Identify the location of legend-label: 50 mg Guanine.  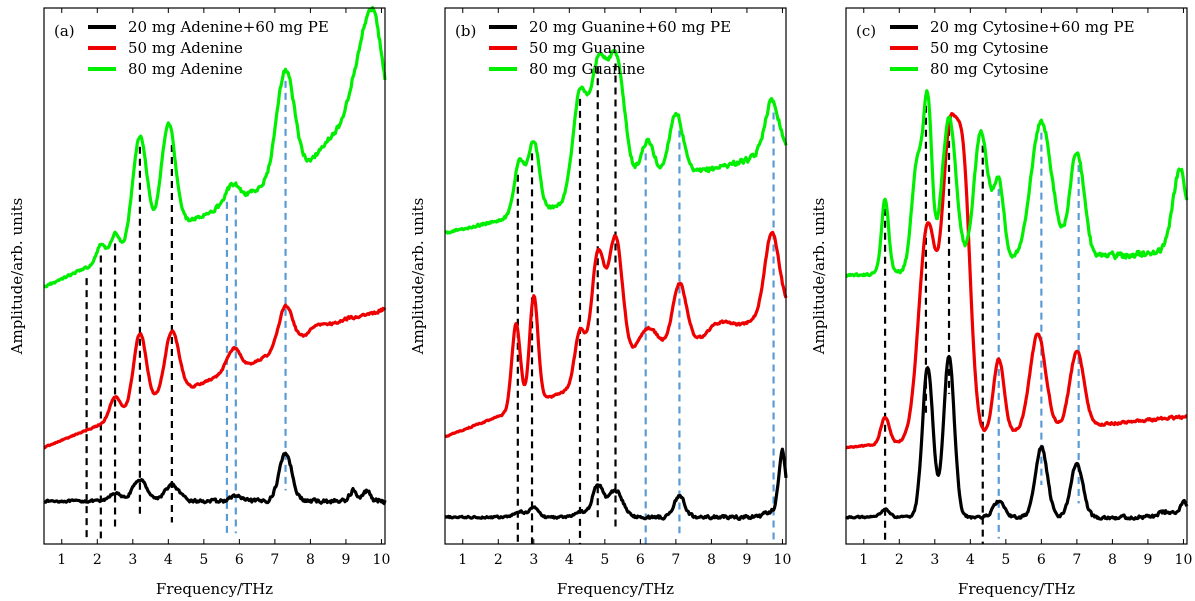
(587, 48).